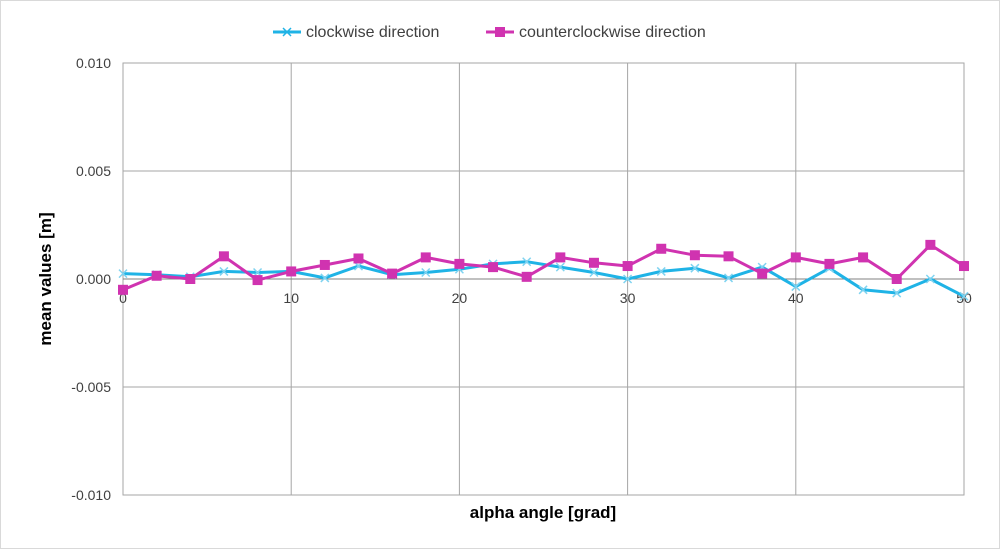 The height and width of the screenshot is (550, 1000). I want to click on y-tick-labels: 0.010 0.005 0.000 -0.005 -0.010, so click(91, 279).